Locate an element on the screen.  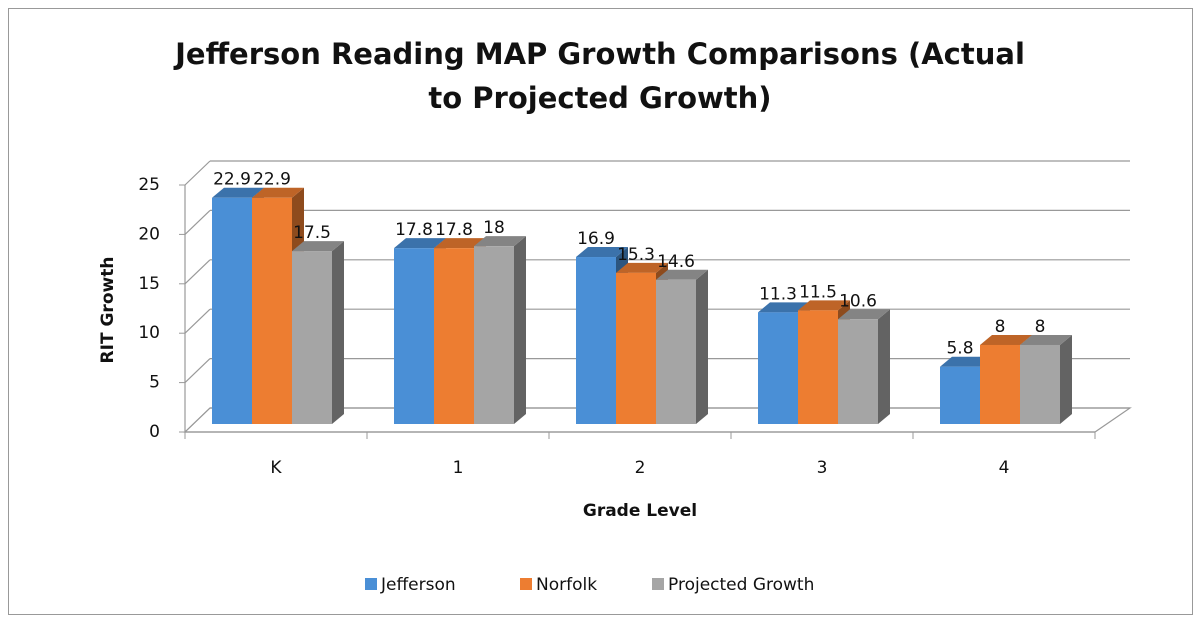
x-tick-label: K is located at coordinates (276, 468).